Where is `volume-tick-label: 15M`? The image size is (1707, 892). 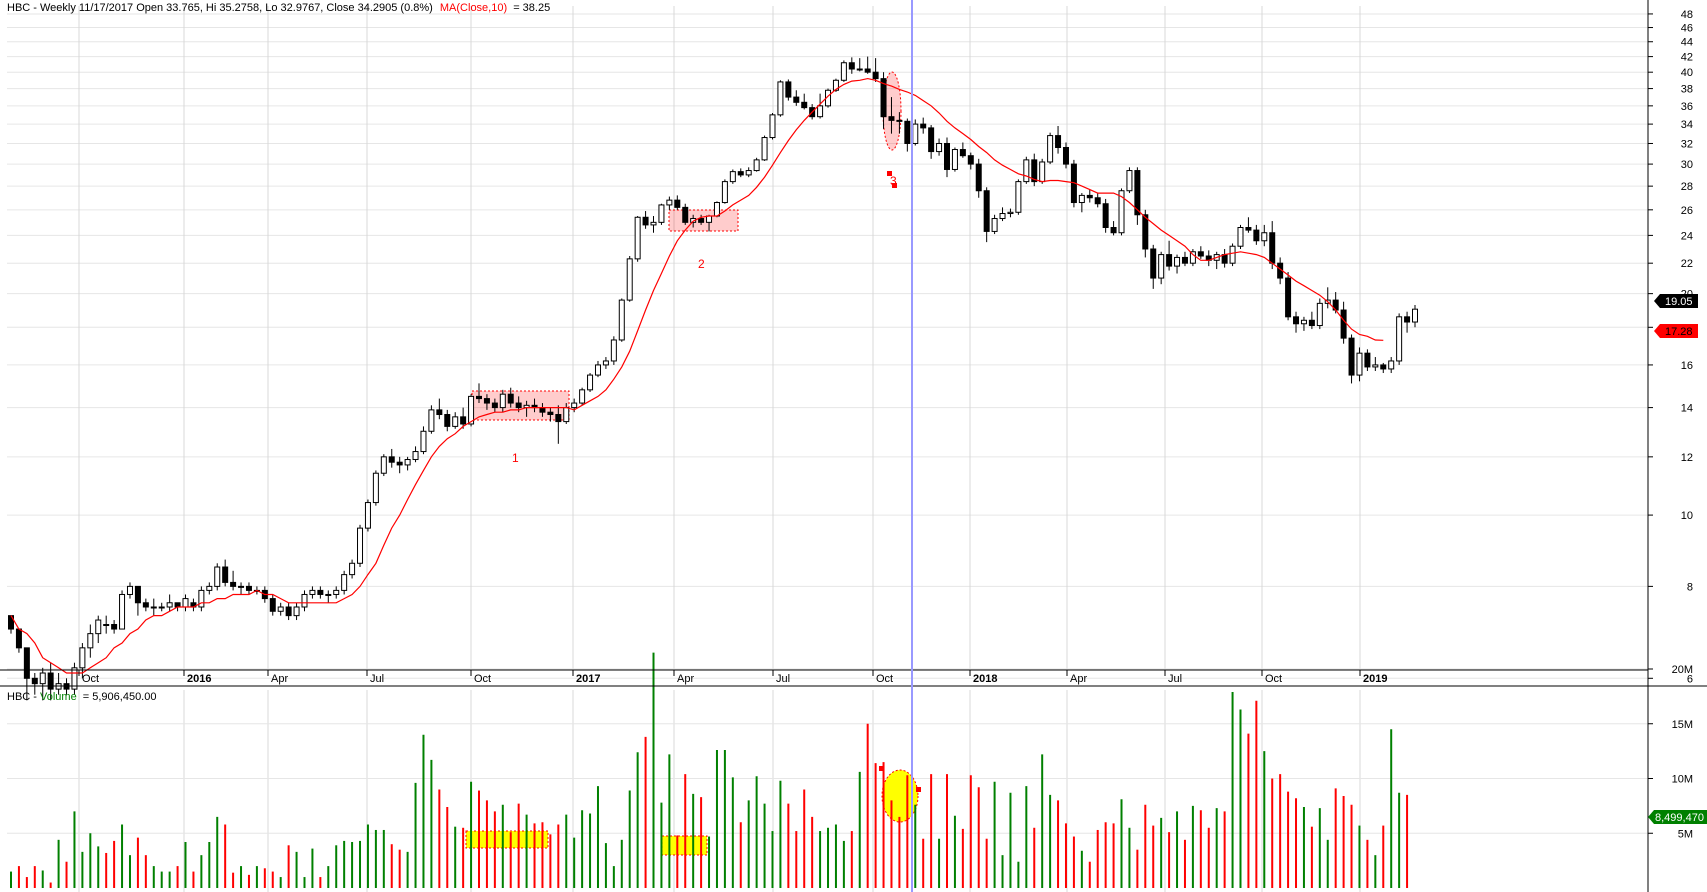 volume-tick-label: 15M is located at coordinates (1682, 725).